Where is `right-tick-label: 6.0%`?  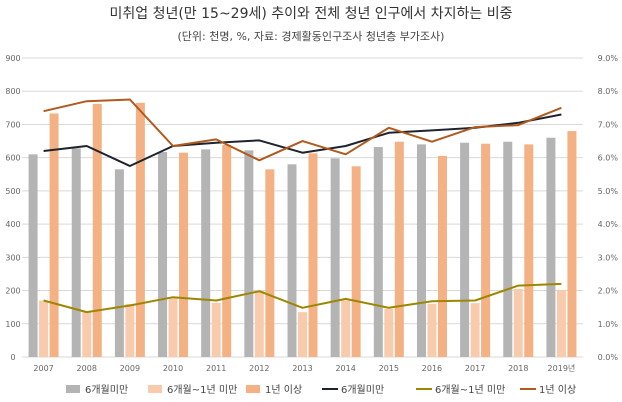 right-tick-label: 6.0% is located at coordinates (608, 158).